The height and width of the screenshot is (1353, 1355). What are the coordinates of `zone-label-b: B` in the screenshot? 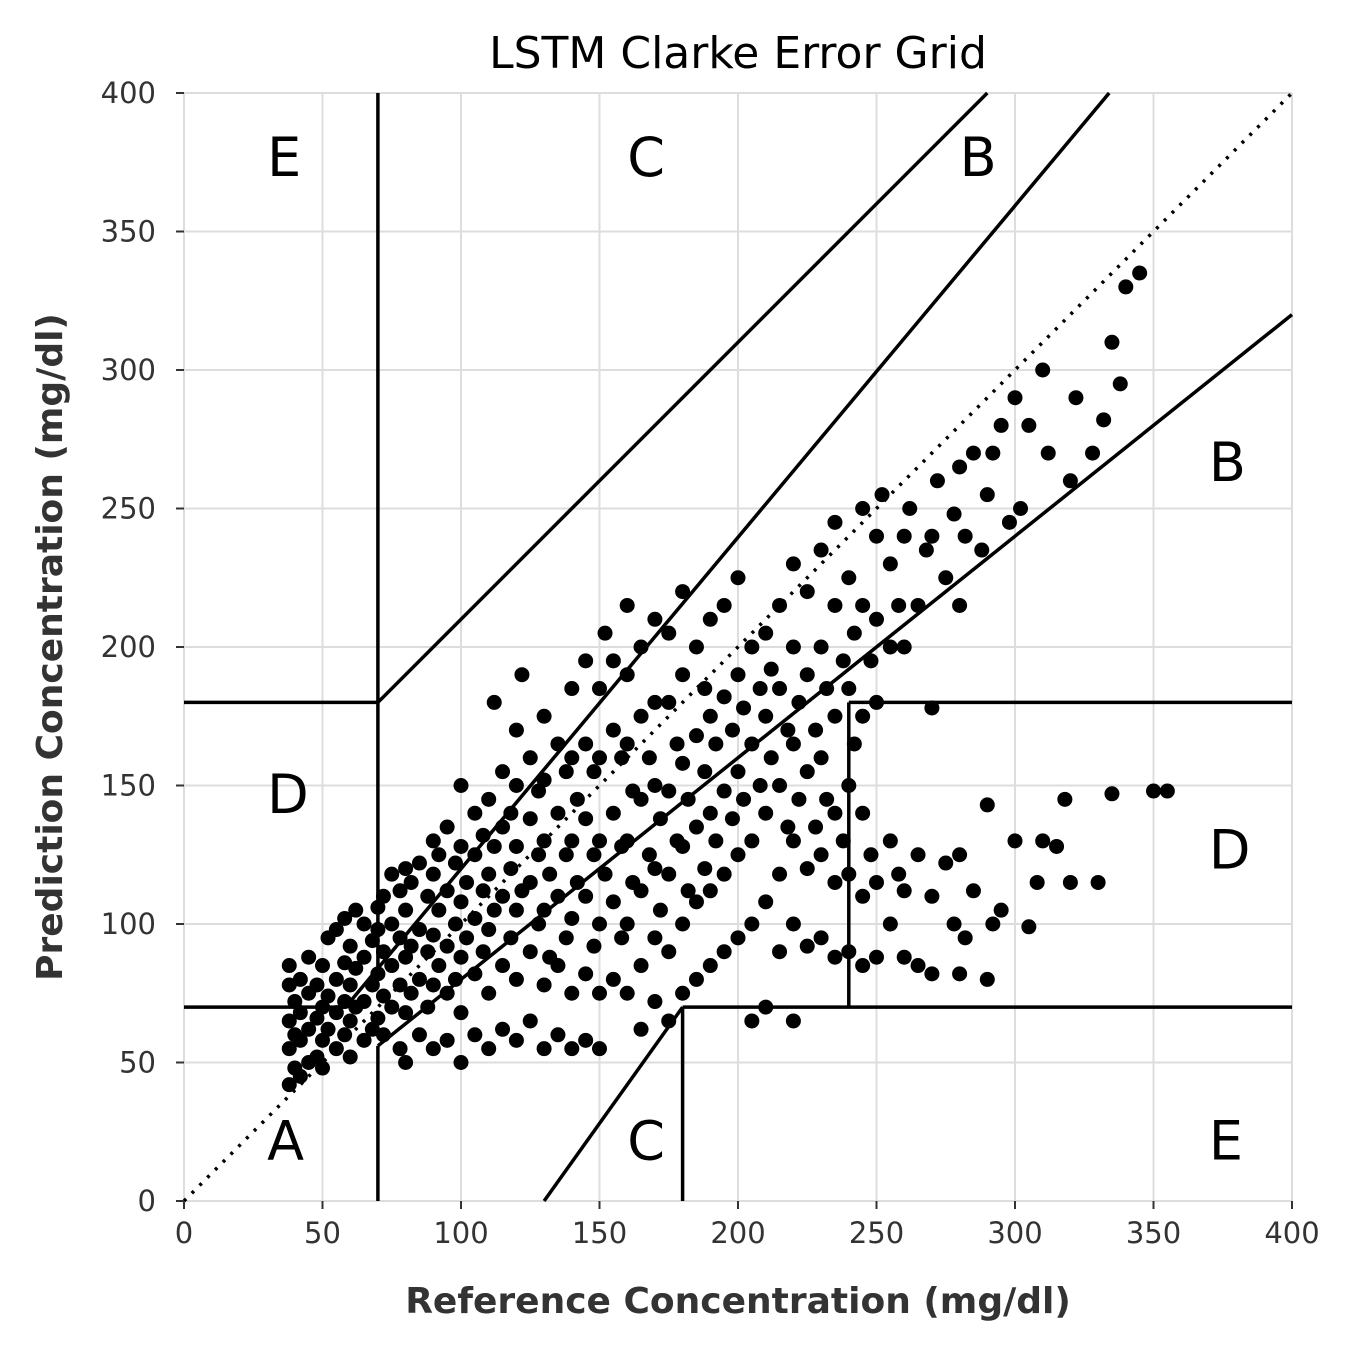 It's located at (978, 157).